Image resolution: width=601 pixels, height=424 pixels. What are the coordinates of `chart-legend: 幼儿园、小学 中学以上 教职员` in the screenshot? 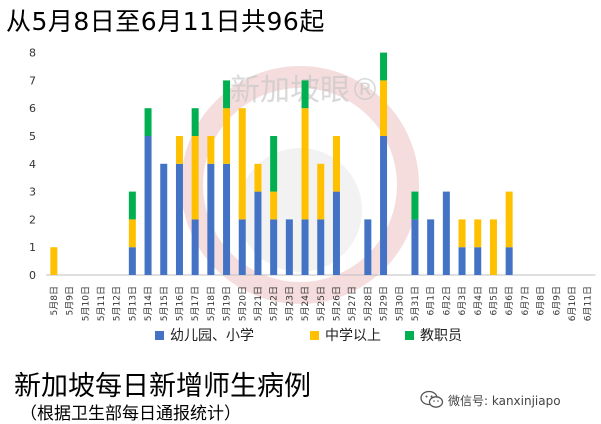 It's located at (308, 336).